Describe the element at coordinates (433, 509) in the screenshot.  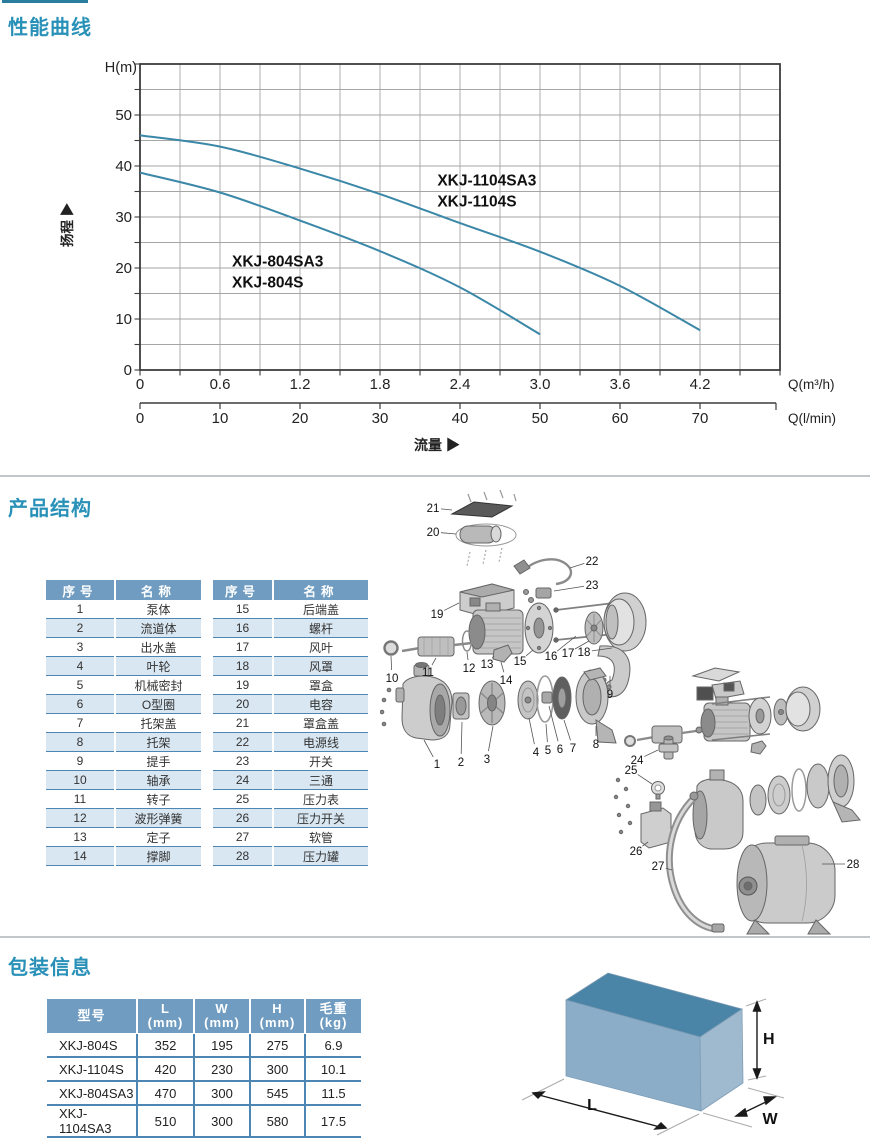
I see `callout-number: 21` at that location.